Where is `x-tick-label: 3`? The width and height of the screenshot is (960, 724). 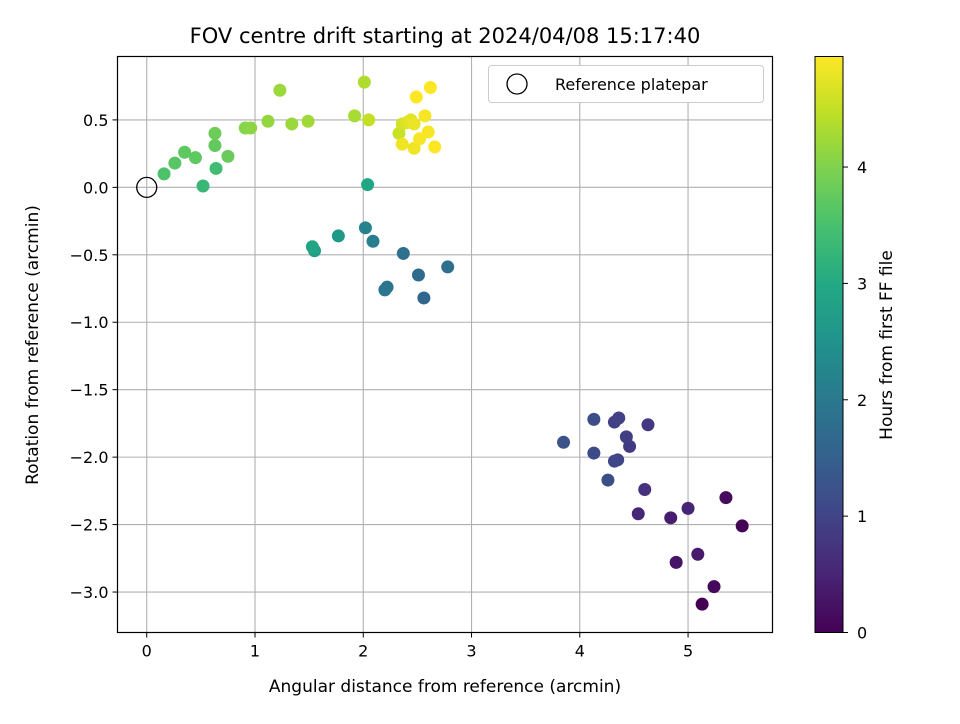 x-tick-label: 3 is located at coordinates (471, 651).